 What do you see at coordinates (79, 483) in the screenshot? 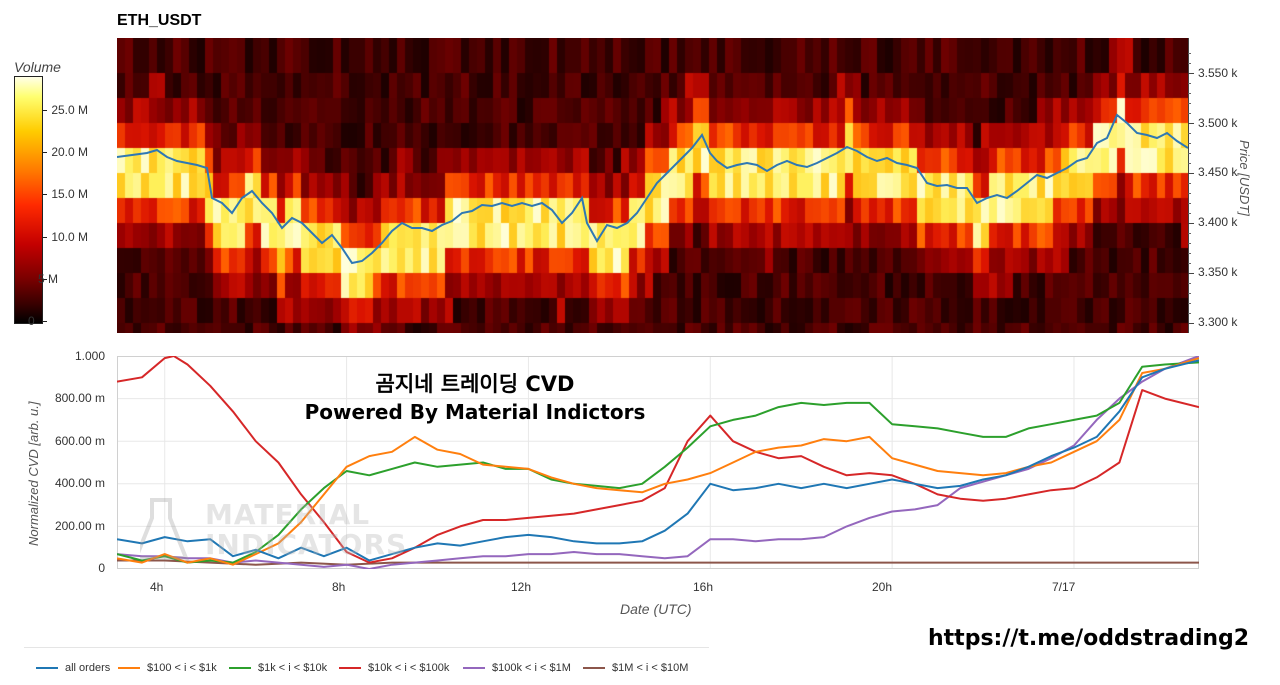
I see `cvd-y-tick-label: 400.00 m` at bounding box center [79, 483].